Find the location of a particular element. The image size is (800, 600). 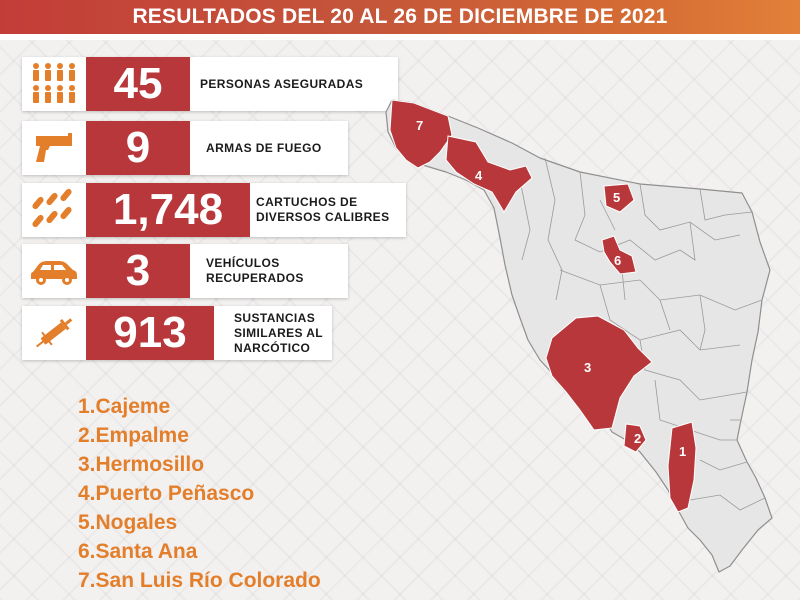

stat-label: PERSONAS ASEGURADAS is located at coordinates (298, 84).